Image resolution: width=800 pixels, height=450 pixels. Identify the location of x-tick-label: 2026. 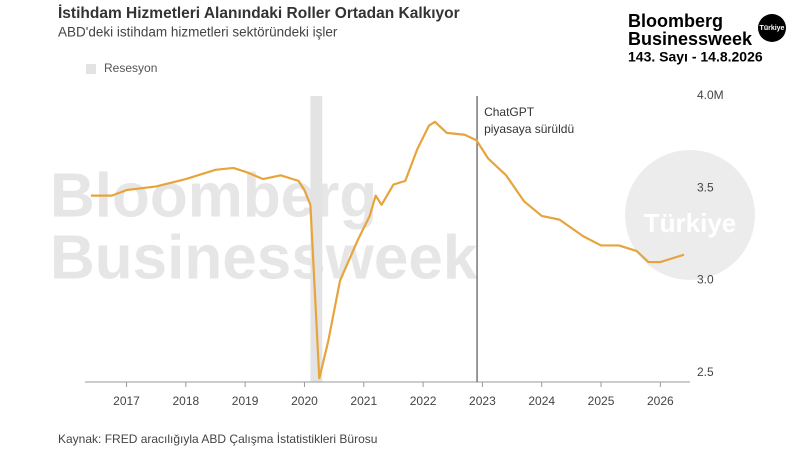
(660, 401).